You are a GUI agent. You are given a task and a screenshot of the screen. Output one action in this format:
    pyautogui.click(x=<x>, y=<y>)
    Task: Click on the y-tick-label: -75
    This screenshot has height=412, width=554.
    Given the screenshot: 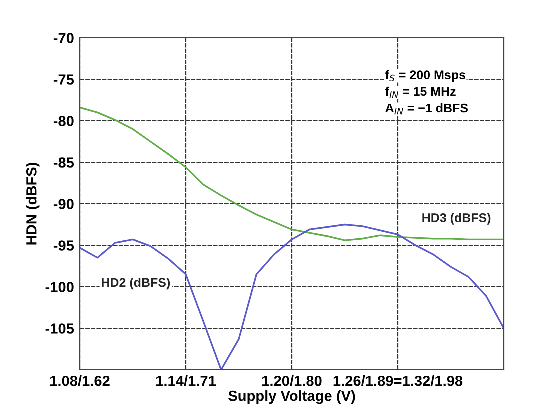 What is the action you would take?
    pyautogui.click(x=64, y=79)
    